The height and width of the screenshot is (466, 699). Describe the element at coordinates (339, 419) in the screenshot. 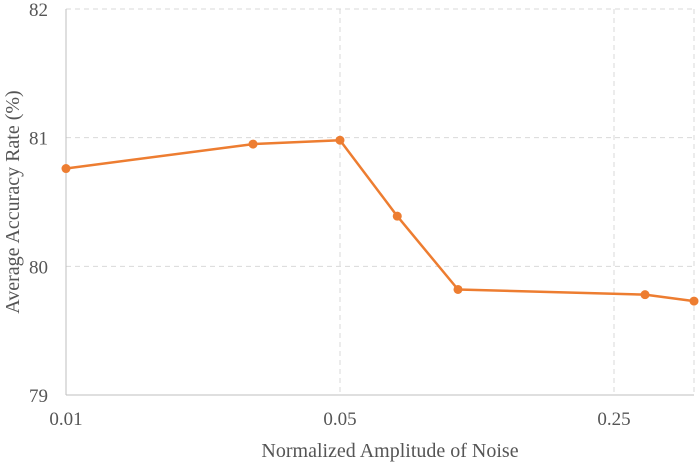

I see `x-tick-label: 0.05` at that location.